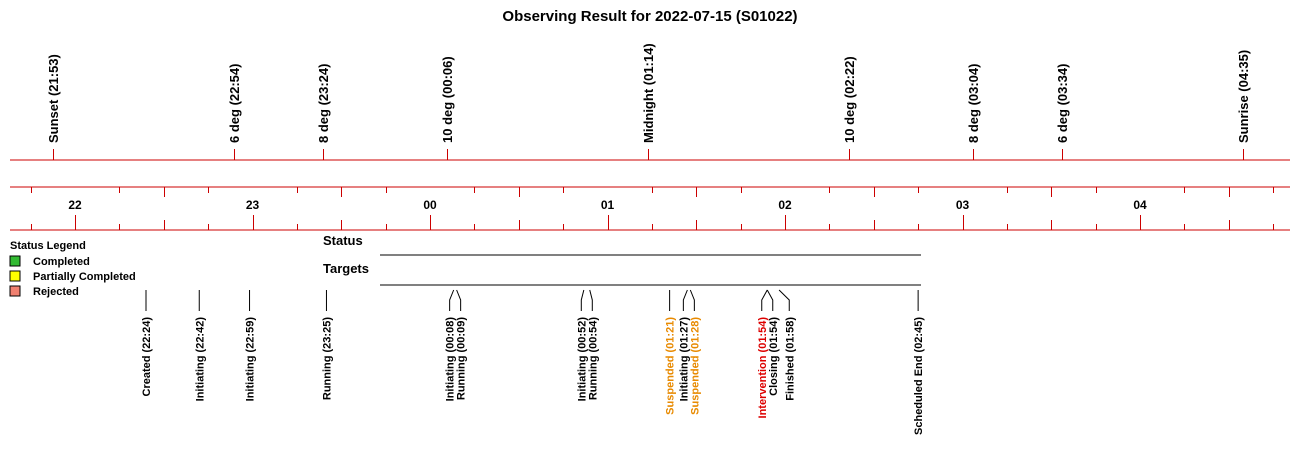 The image size is (1300, 460). I want to click on hour-axis: 22 23 00 01 02 03 04, so click(652, 208).